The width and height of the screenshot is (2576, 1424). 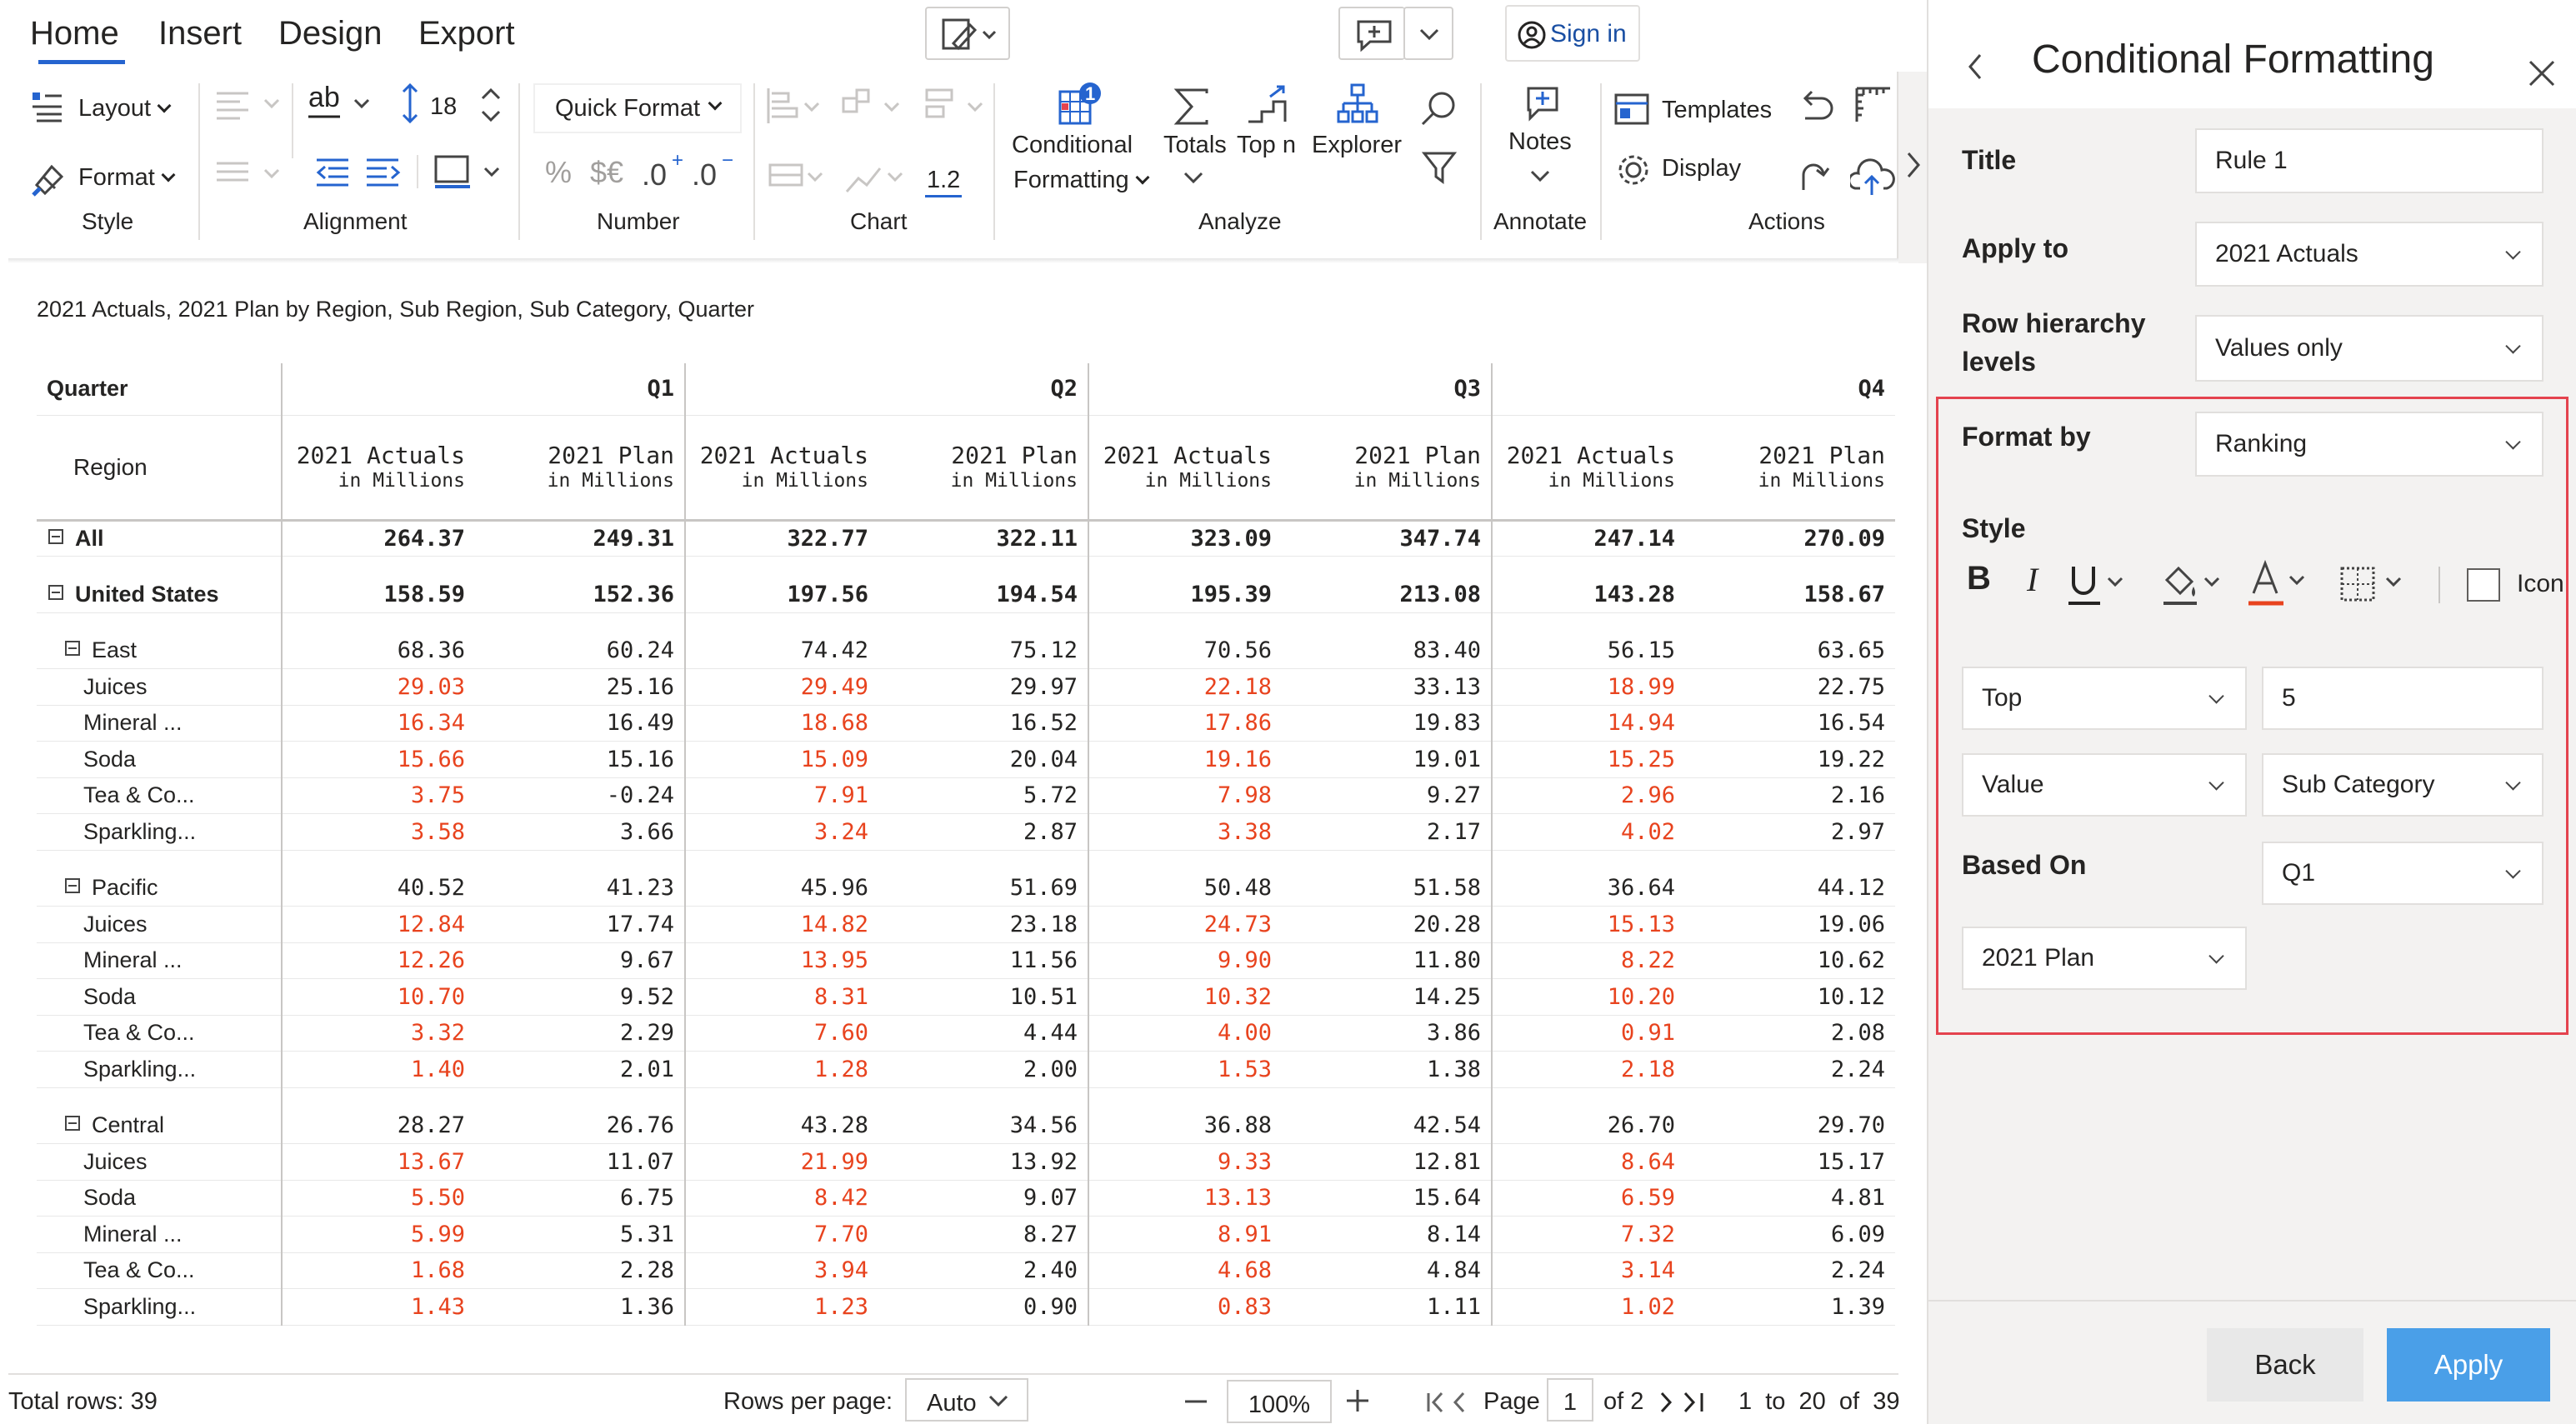 What do you see at coordinates (1185, 650) in the screenshot?
I see `table-cell: 70.56` at bounding box center [1185, 650].